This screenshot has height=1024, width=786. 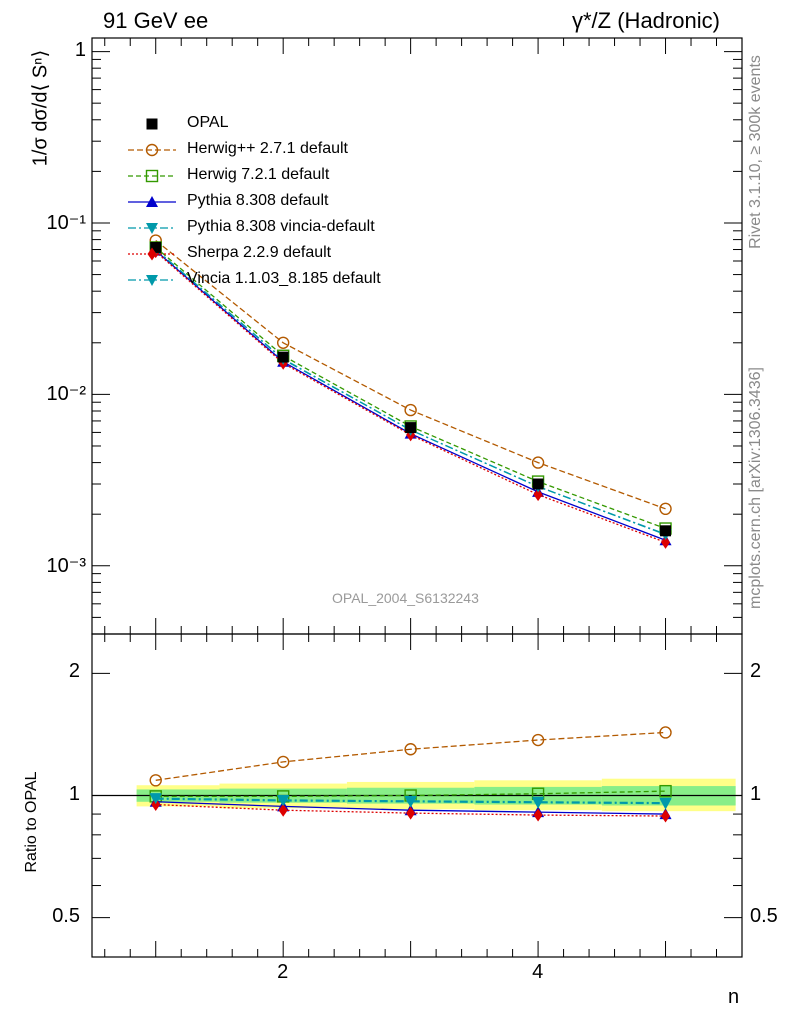 I want to click on legend-entry-label: Herwig 7.2.1 default, so click(x=258, y=174).